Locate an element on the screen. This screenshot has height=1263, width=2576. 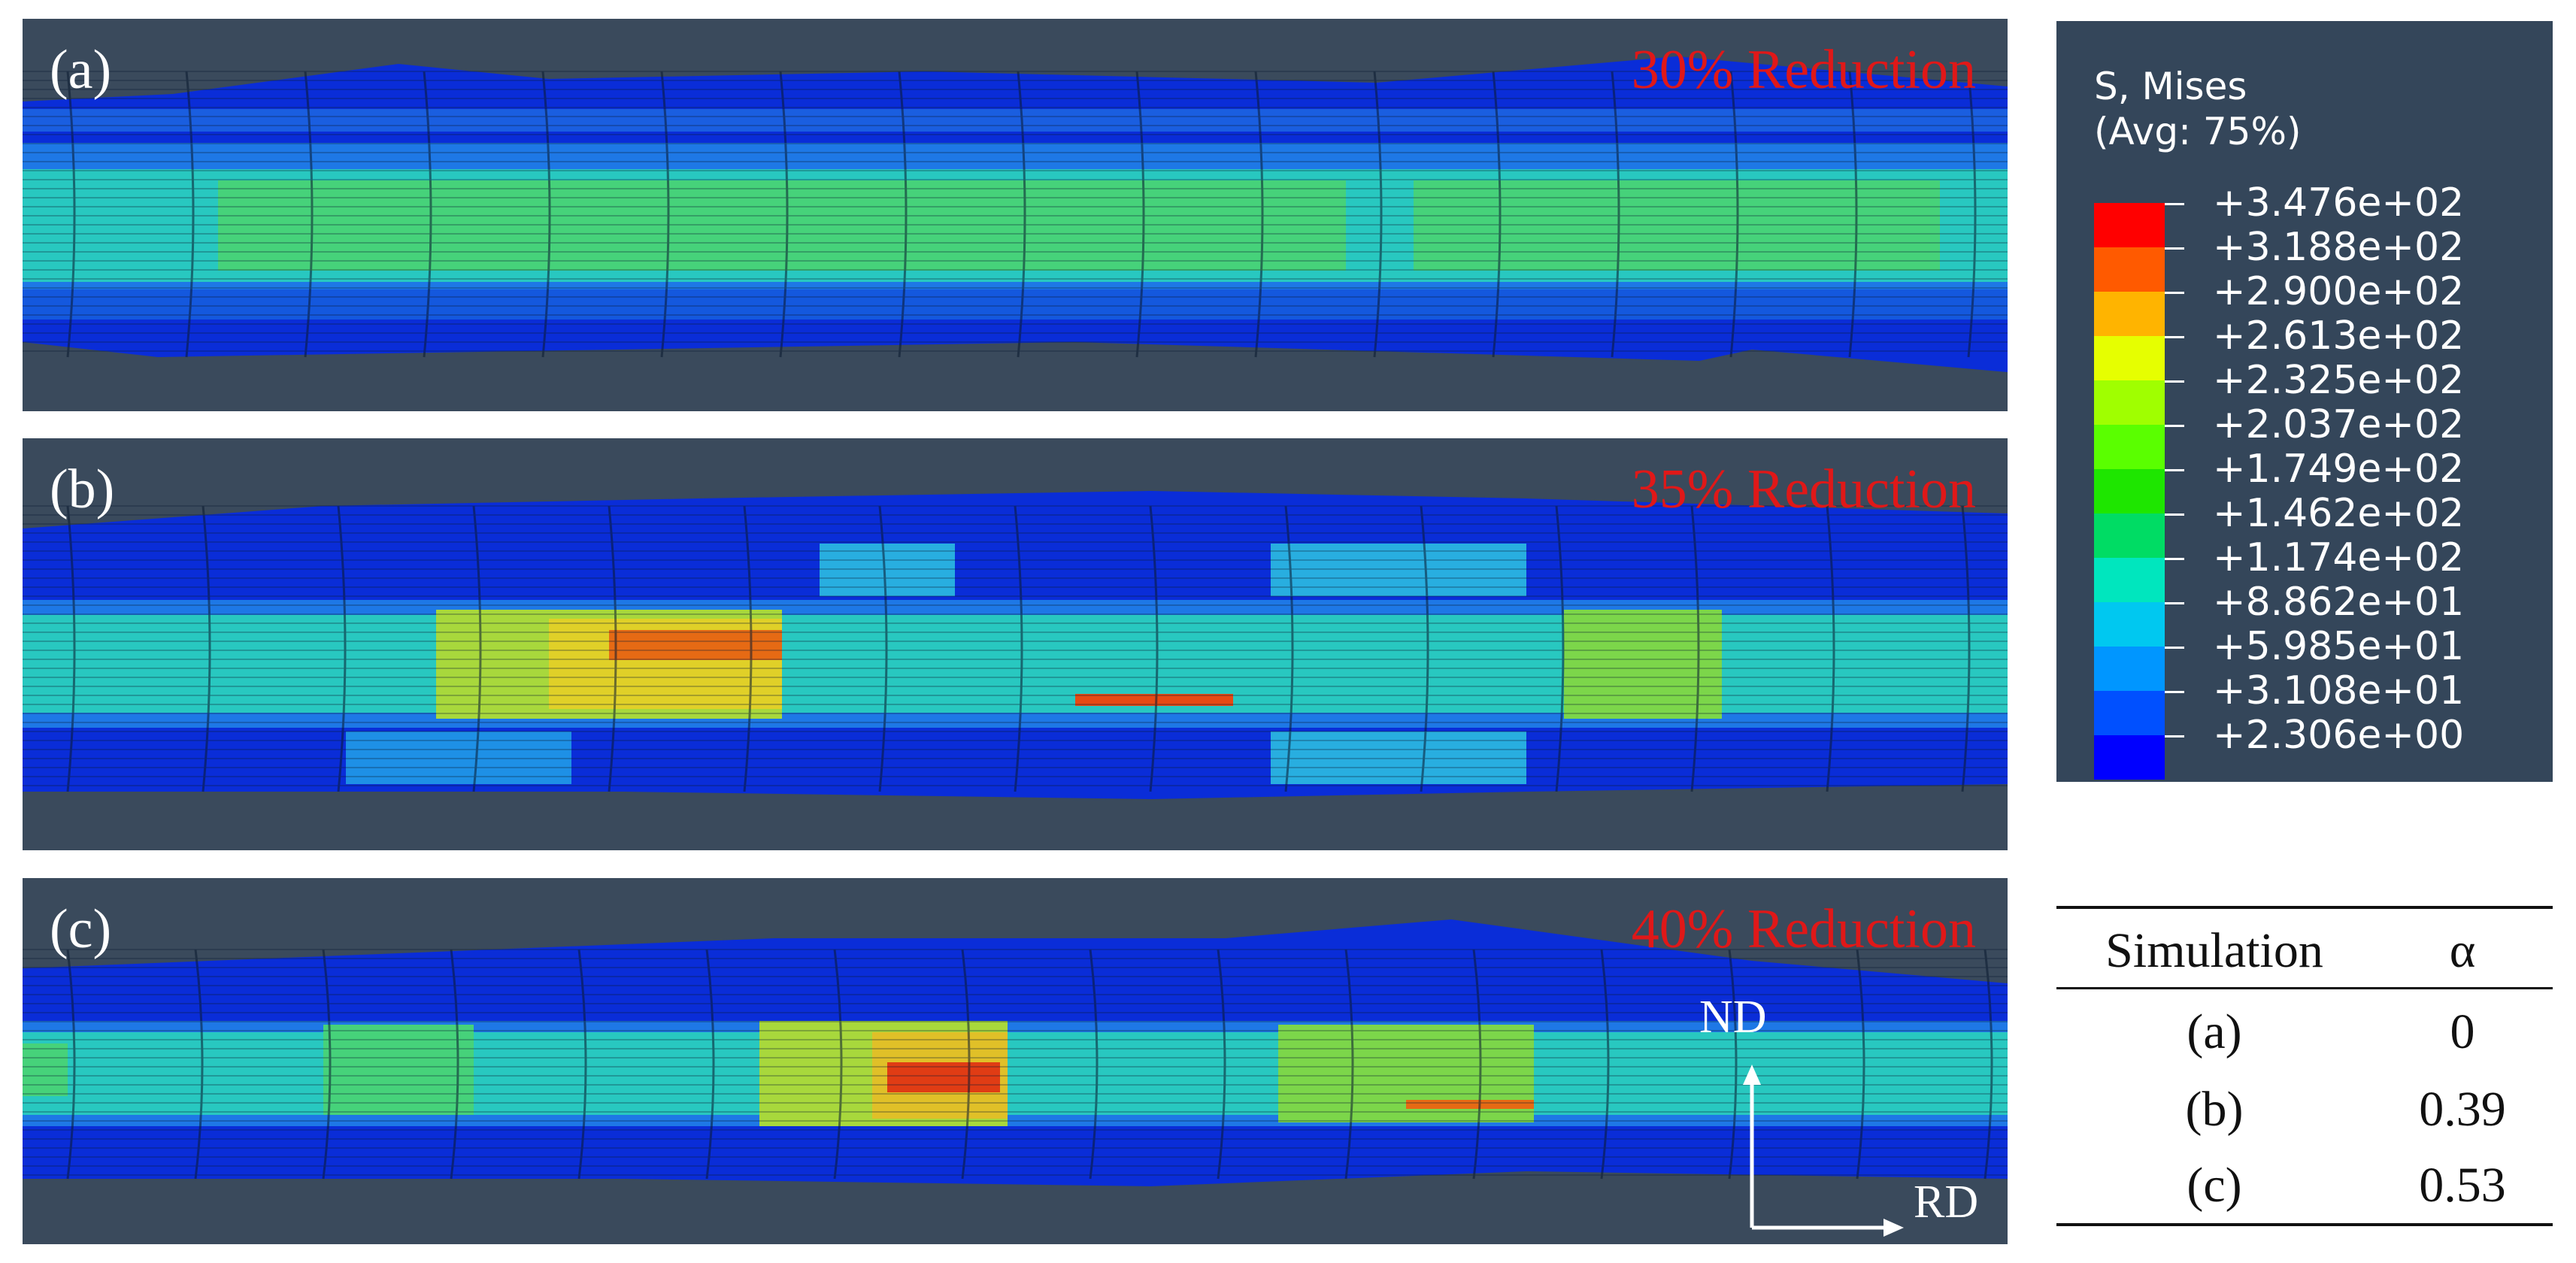
table-row-alpha: 0.39 is located at coordinates (2462, 1109).